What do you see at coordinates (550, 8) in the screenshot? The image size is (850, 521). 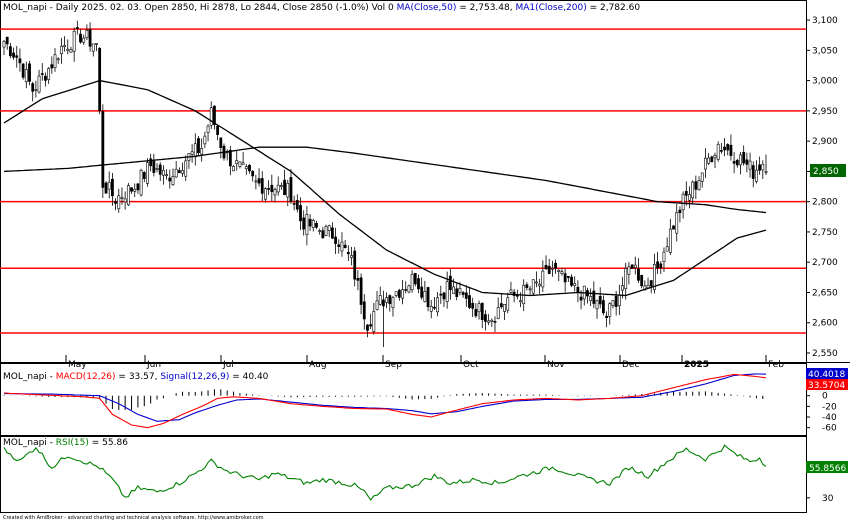 I see `ma200-legend: MA1(Close,200)` at bounding box center [550, 8].